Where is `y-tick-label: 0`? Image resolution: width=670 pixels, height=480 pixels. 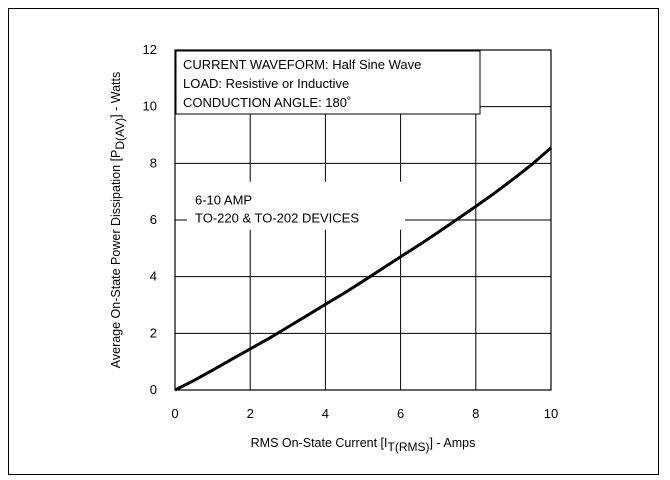 y-tick-label: 0 is located at coordinates (153, 389).